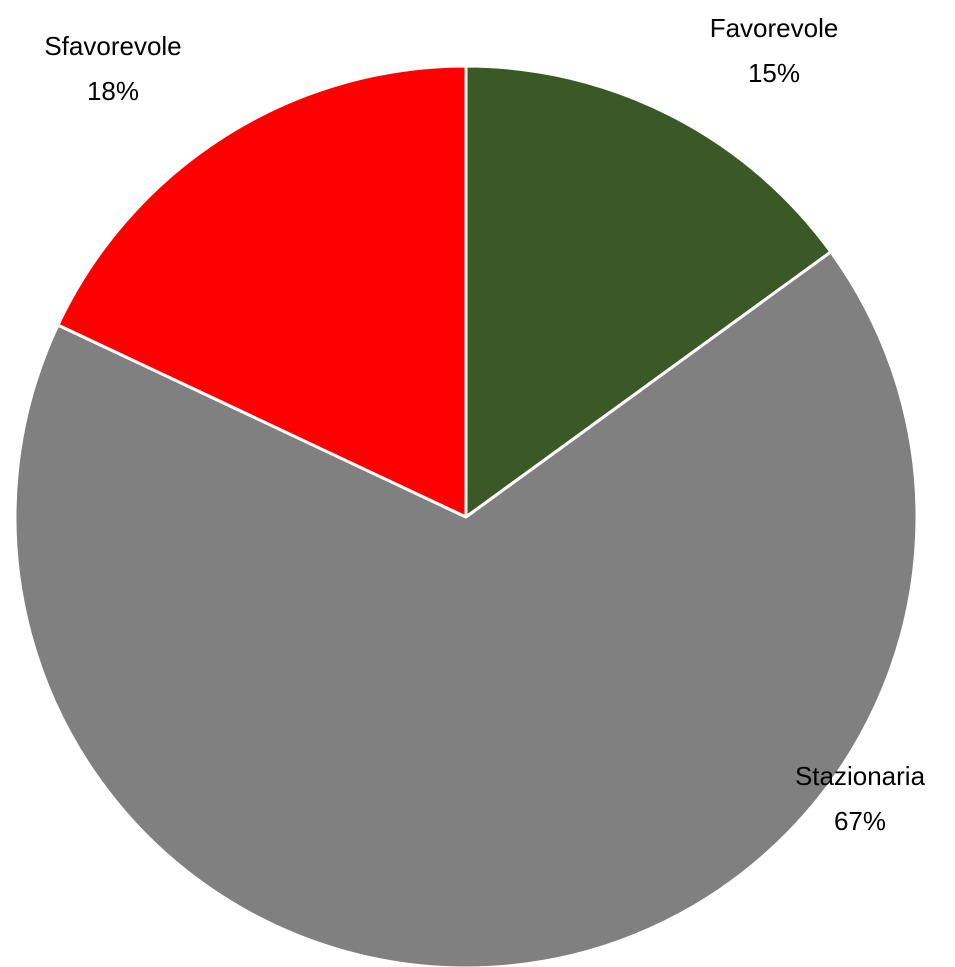  I want to click on slice-value-label: 18%, so click(113, 91).